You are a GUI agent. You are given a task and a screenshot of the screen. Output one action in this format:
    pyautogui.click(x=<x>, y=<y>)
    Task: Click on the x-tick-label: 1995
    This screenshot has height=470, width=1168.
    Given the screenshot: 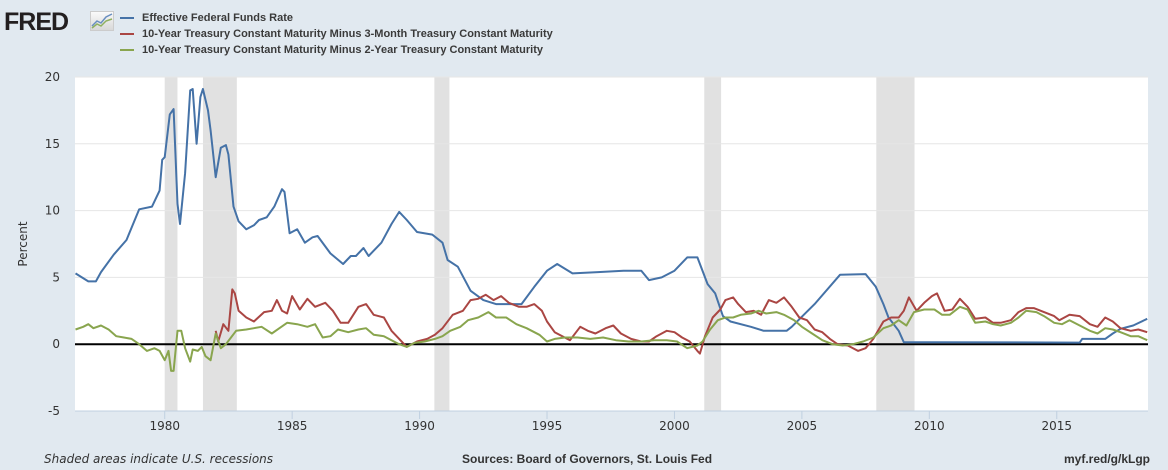 What is the action you would take?
    pyautogui.click(x=547, y=426)
    